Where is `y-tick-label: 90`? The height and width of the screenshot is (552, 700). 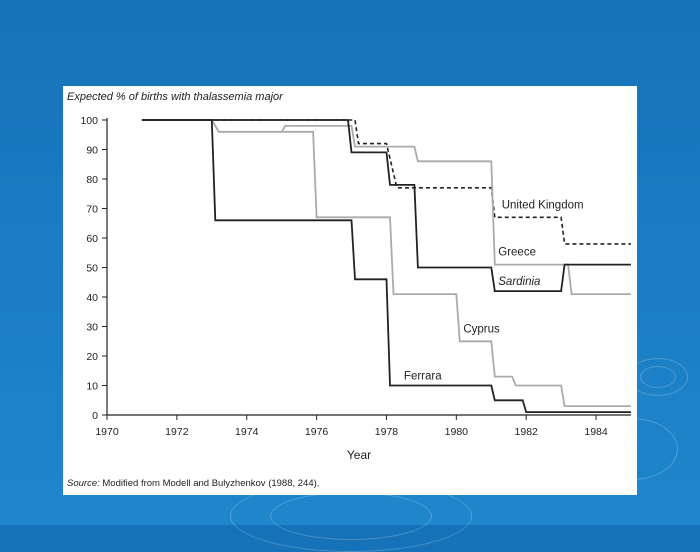
y-tick-label: 90 is located at coordinates (92, 151).